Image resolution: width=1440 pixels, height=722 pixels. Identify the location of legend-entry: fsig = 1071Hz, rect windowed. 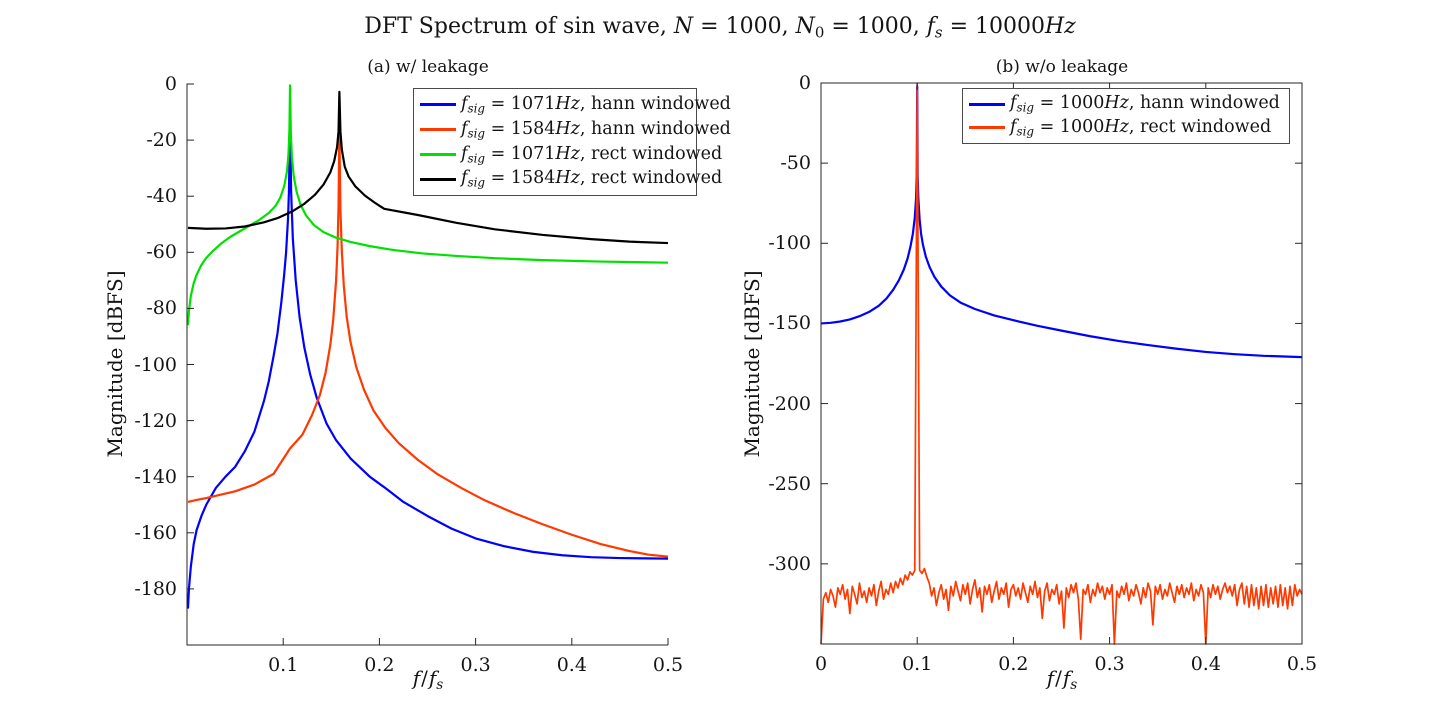
(571, 154).